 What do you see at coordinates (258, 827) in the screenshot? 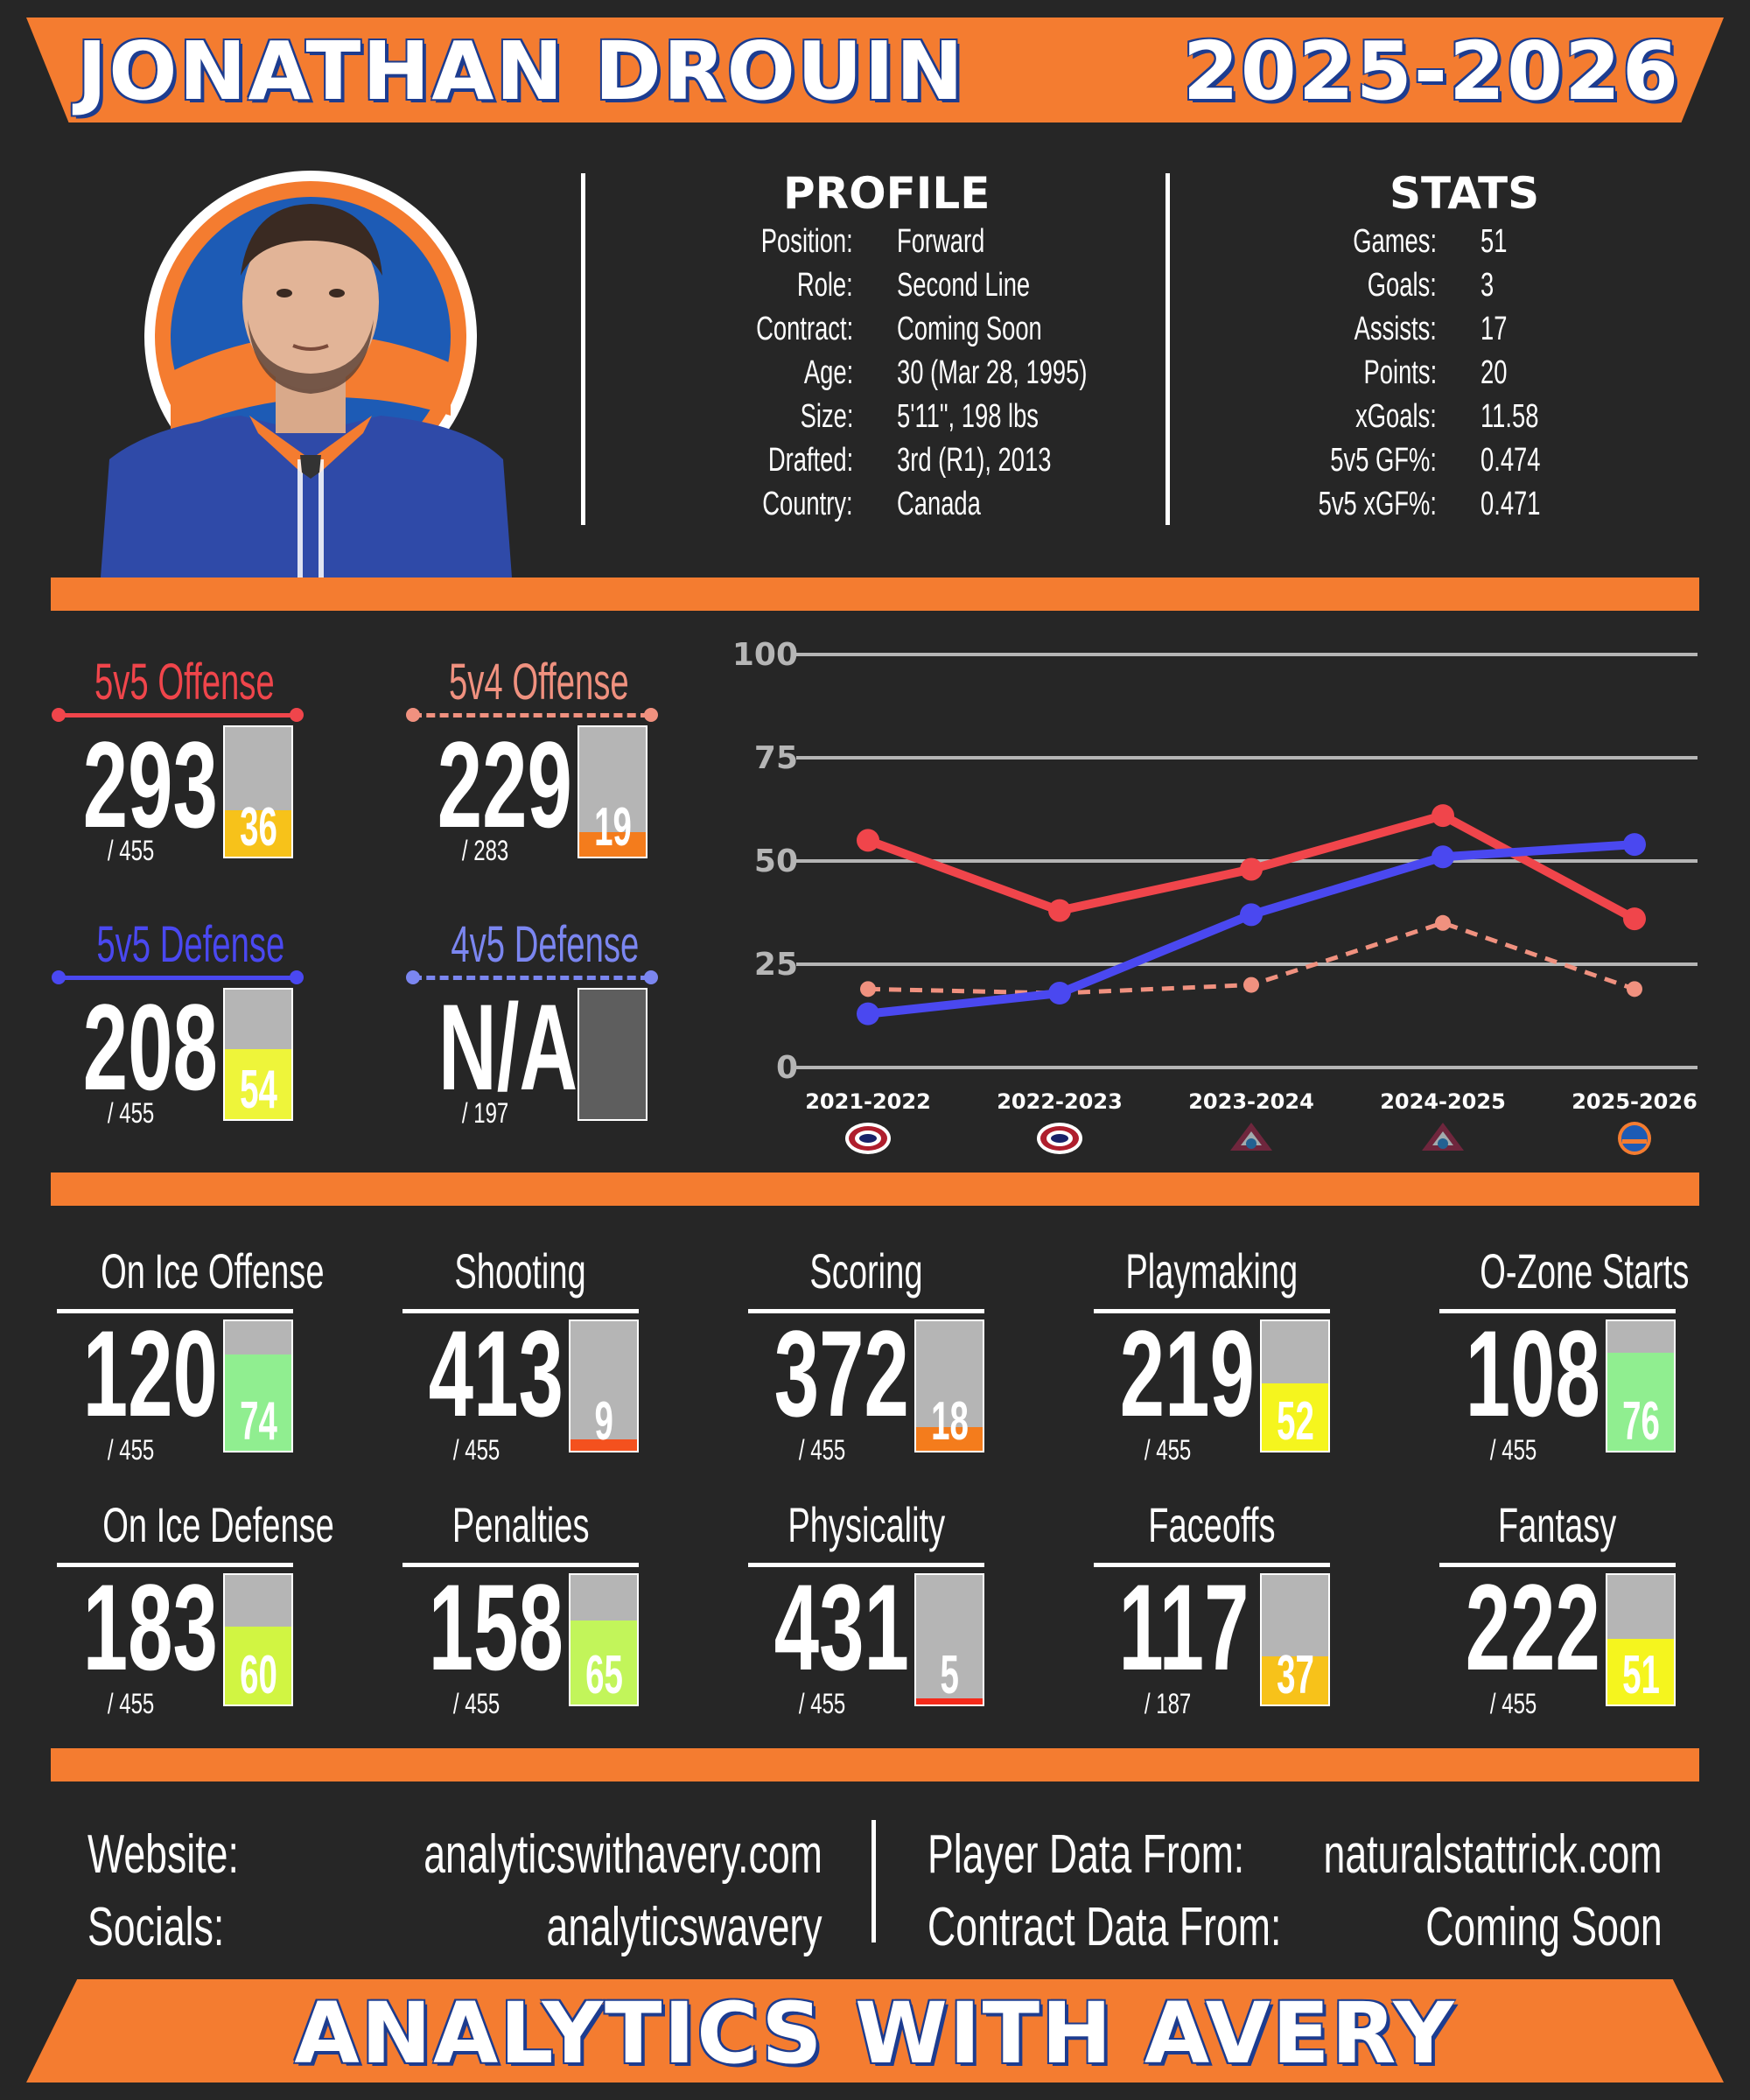
I see `percentile-value: 36` at bounding box center [258, 827].